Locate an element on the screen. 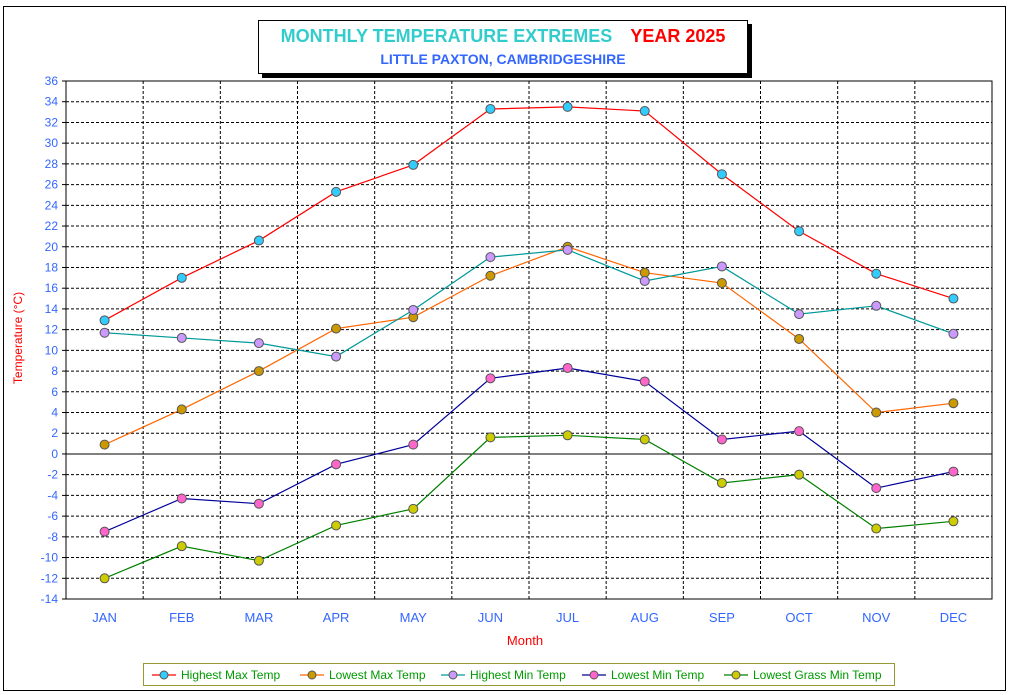 The width and height of the screenshot is (1010, 695). y-tick-label: 30 is located at coordinates (52, 143).